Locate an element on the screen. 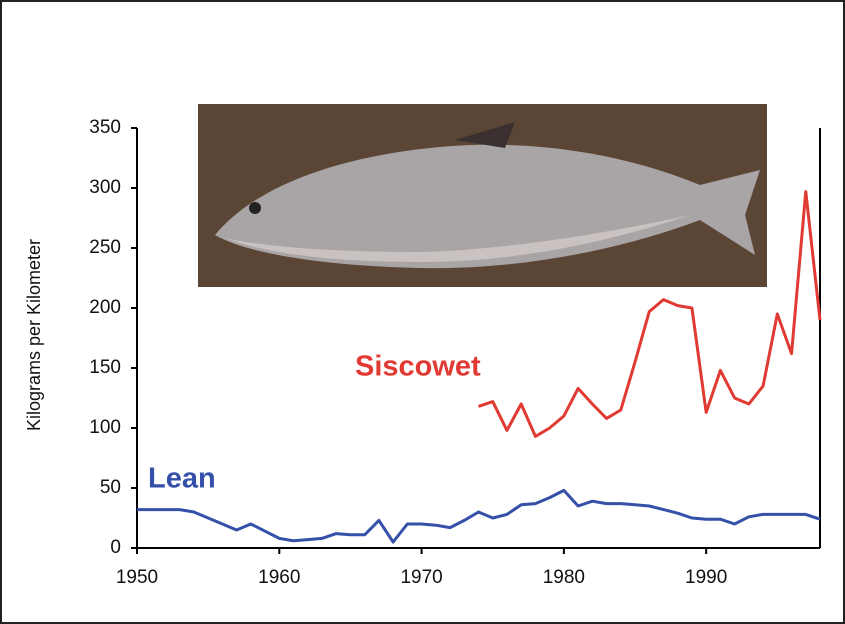 The height and width of the screenshot is (624, 845). y-tick-label: 200 is located at coordinates (105, 307).